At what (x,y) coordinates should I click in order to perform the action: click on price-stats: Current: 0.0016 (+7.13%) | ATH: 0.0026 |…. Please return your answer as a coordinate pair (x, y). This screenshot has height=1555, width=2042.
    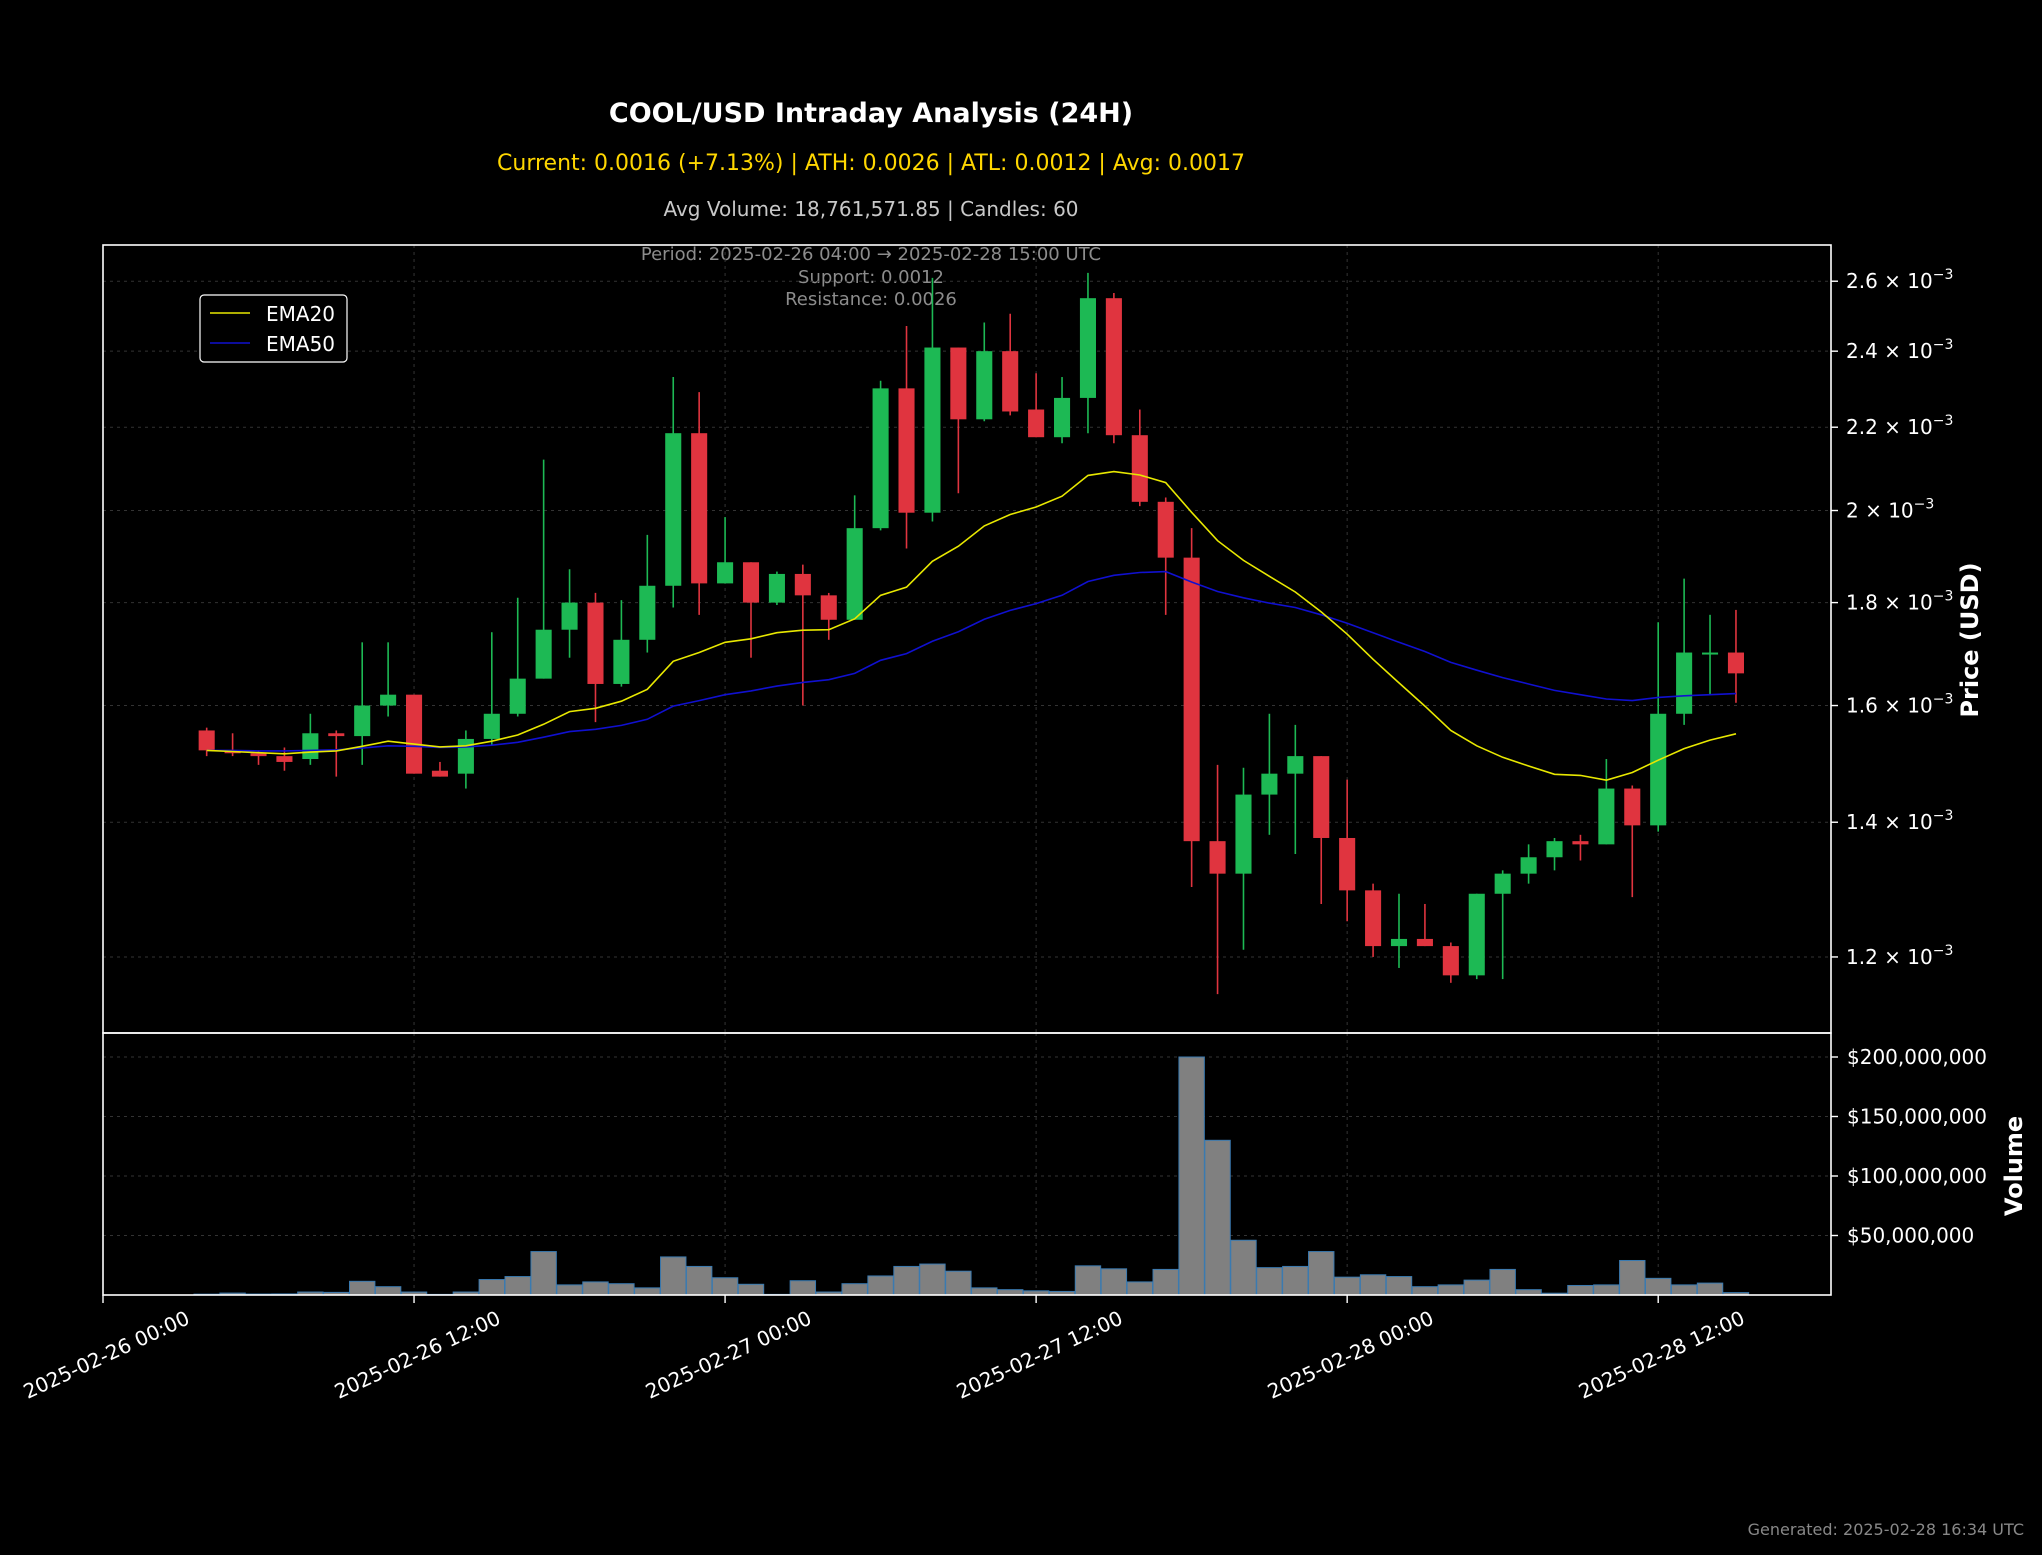
    Looking at the image, I should click on (871, 163).